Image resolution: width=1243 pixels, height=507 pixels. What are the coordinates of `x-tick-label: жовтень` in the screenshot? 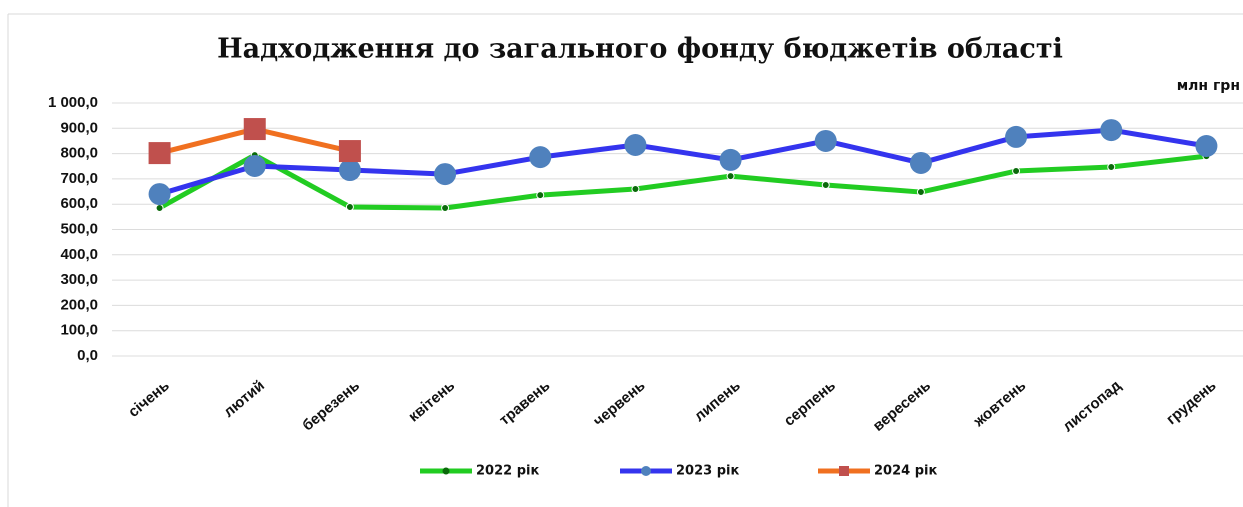 It's located at (1000, 404).